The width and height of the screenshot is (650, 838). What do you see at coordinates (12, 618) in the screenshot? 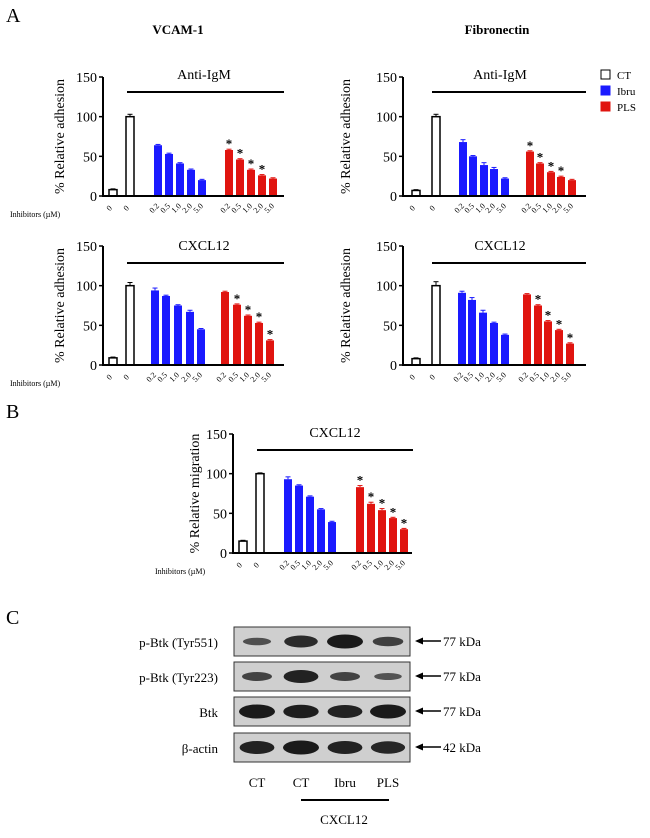
I see `panel-label-c: C` at bounding box center [12, 618].